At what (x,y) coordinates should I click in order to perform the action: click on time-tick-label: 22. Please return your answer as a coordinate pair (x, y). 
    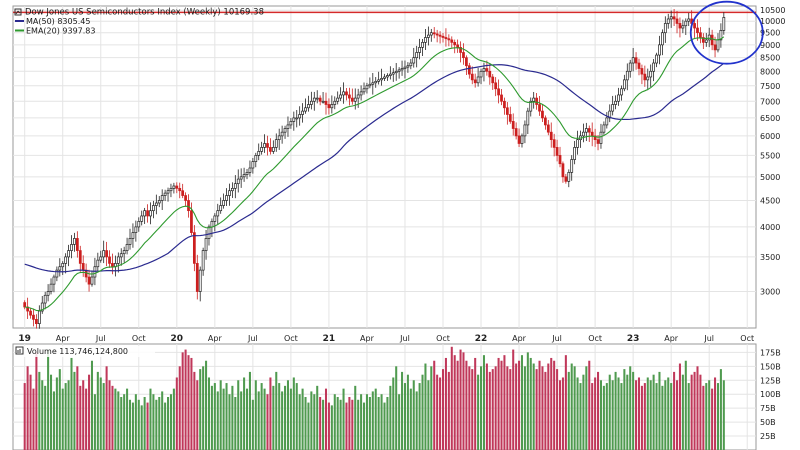
    Looking at the image, I should click on (481, 339).